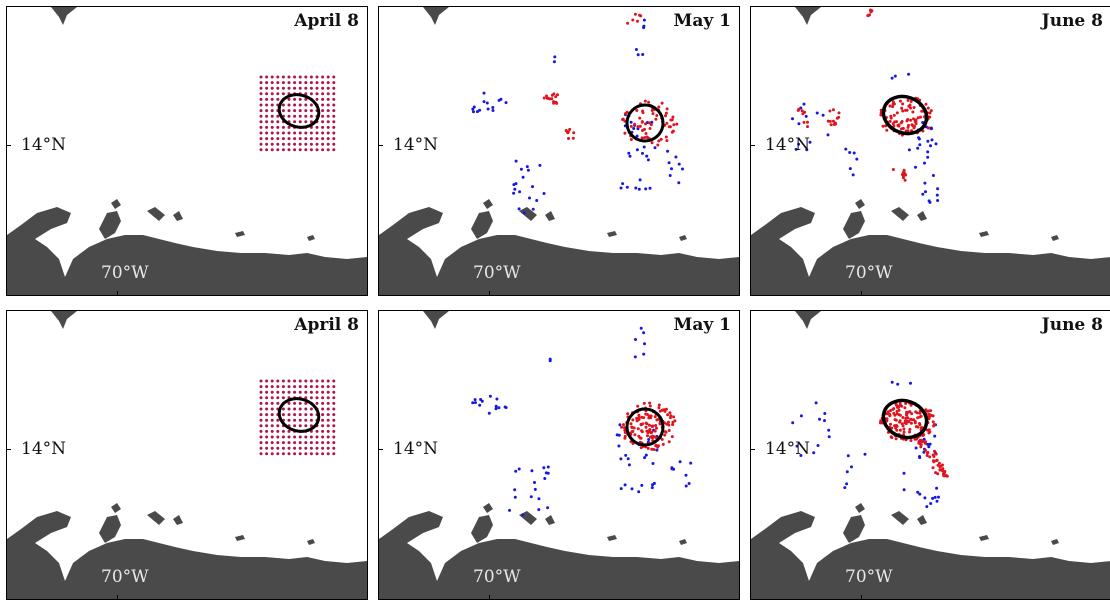 The width and height of the screenshot is (1110, 602). What do you see at coordinates (299, 415) in the screenshot?
I see `eddy-boundary` at bounding box center [299, 415].